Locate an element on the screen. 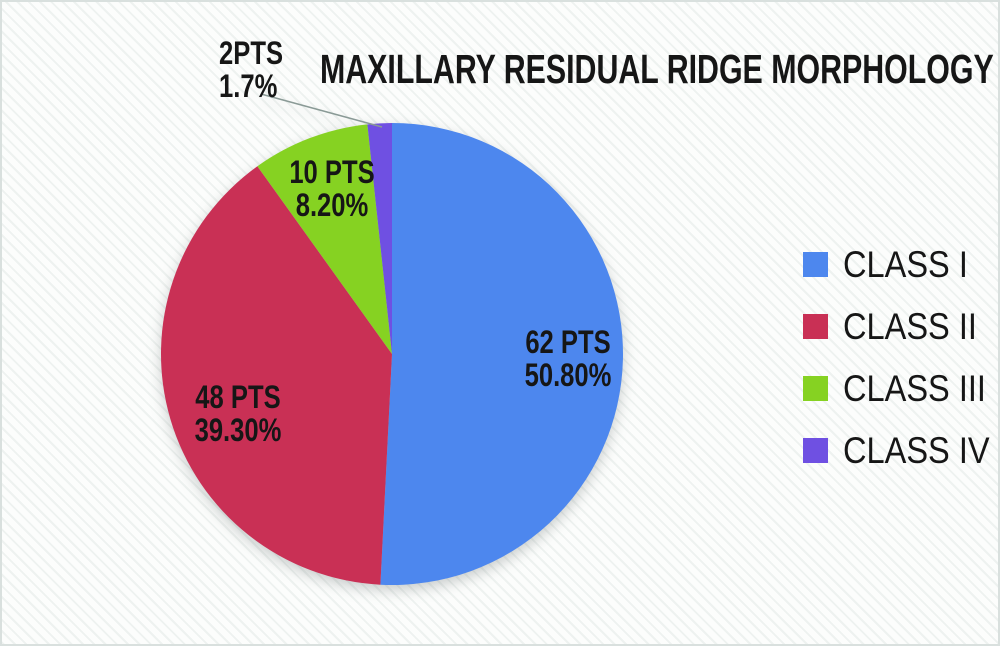  chart-title: MAXILLARY RESIDUAL RIDGE MORPHOLOGY is located at coordinates (659, 69).